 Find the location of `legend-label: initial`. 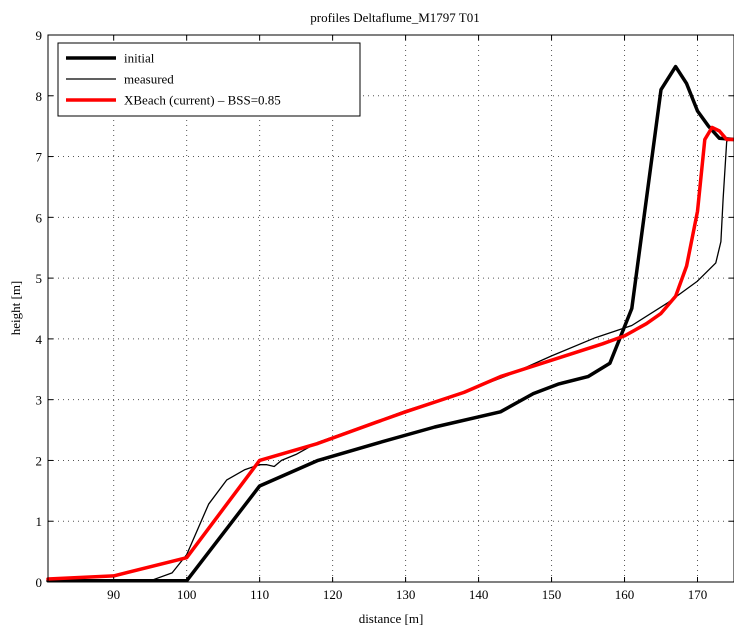

legend-label: initial is located at coordinates (139, 58).